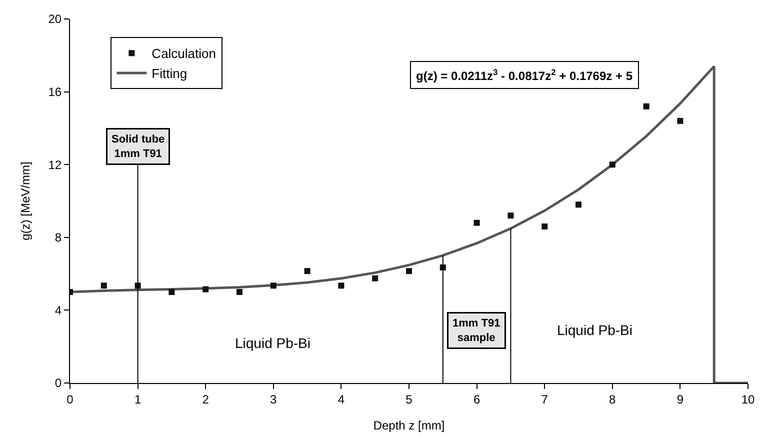 Image resolution: width=768 pixels, height=442 pixels. What do you see at coordinates (612, 399) in the screenshot?
I see `x-tick-label: 8` at bounding box center [612, 399].